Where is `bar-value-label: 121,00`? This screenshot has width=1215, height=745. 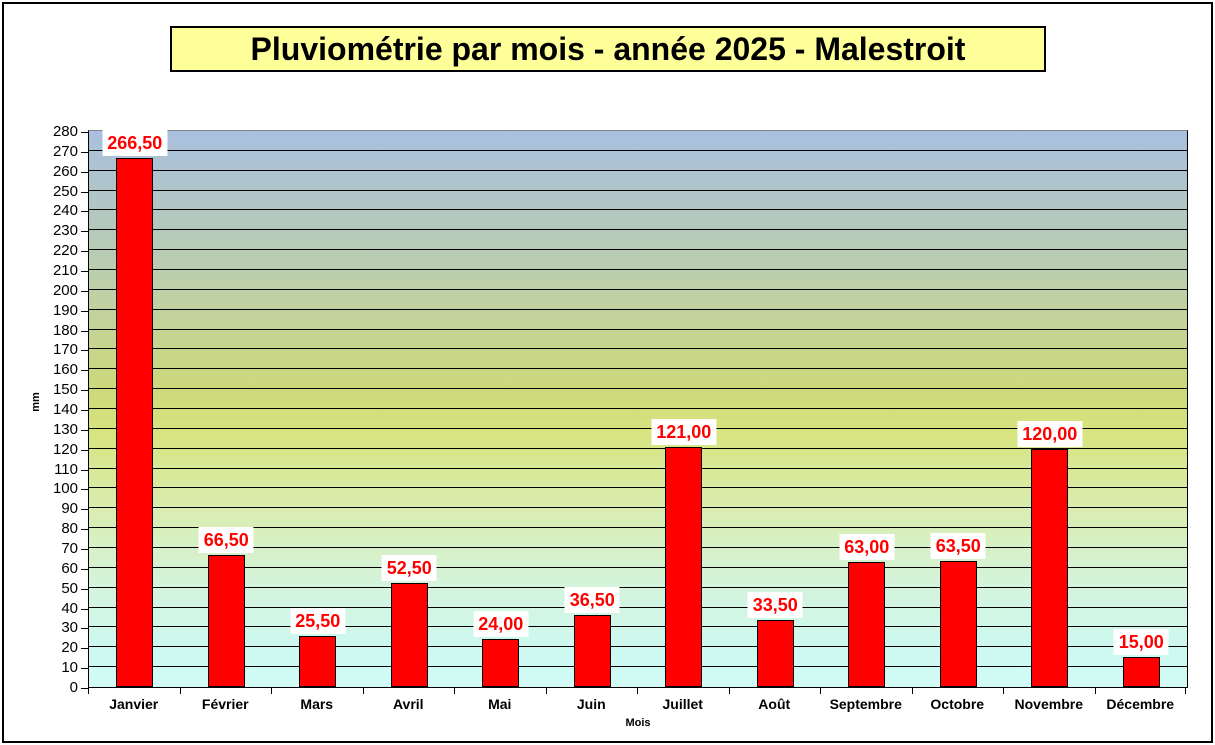 bar-value-label: 121,00 is located at coordinates (684, 431).